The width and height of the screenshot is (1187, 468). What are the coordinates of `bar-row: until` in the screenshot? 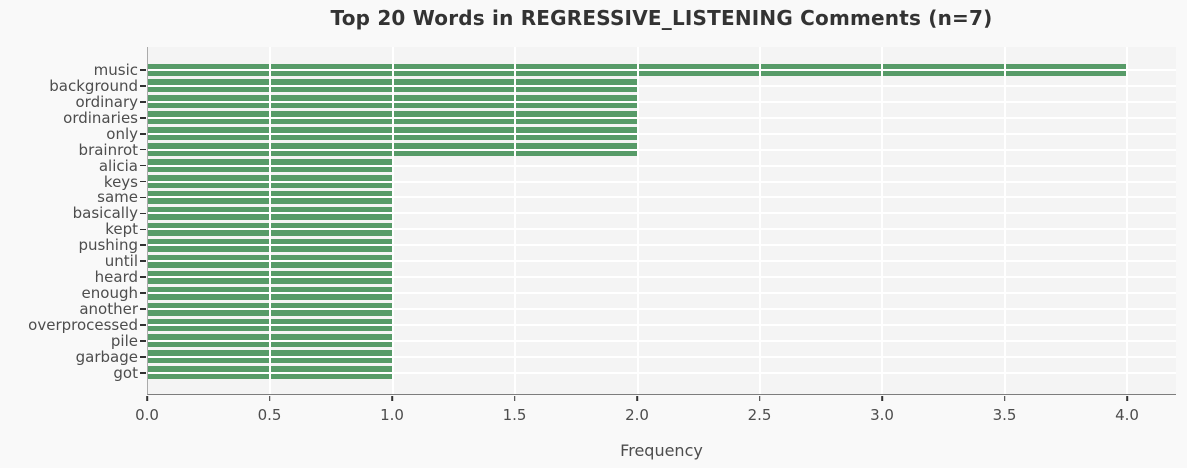 It's located at (640, 261).